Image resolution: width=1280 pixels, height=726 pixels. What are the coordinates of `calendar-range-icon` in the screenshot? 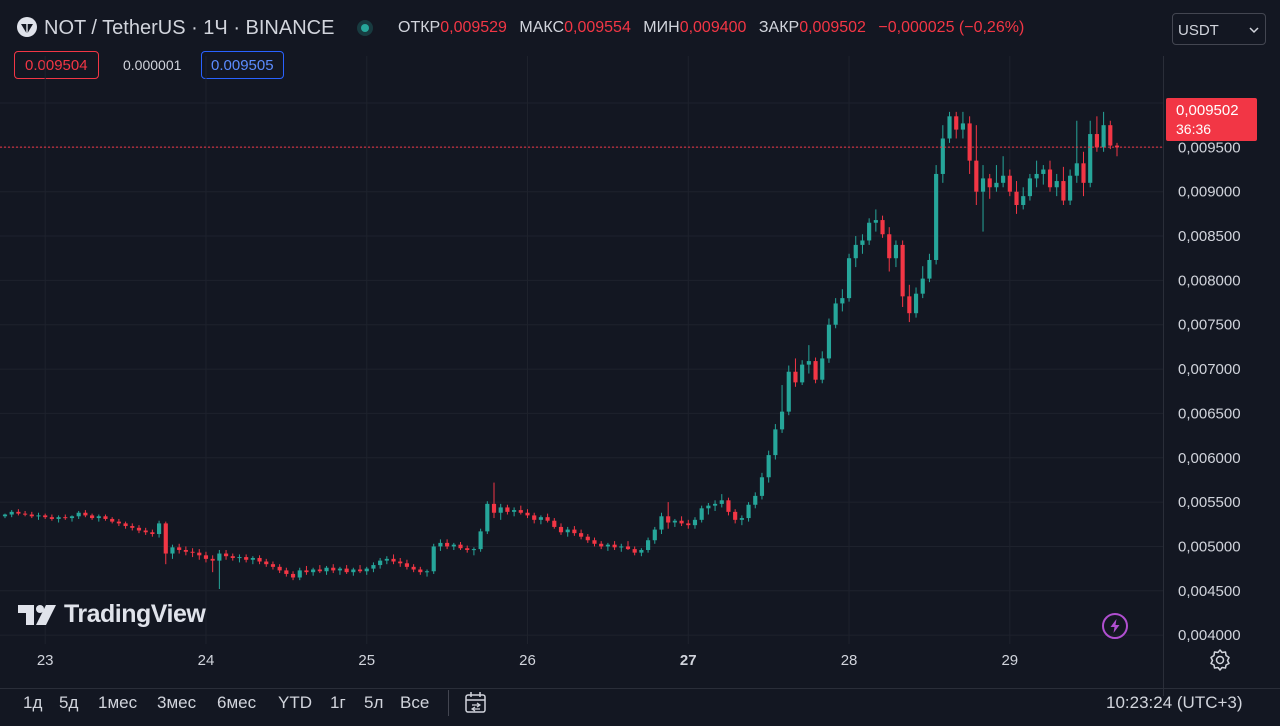 It's located at (476, 703).